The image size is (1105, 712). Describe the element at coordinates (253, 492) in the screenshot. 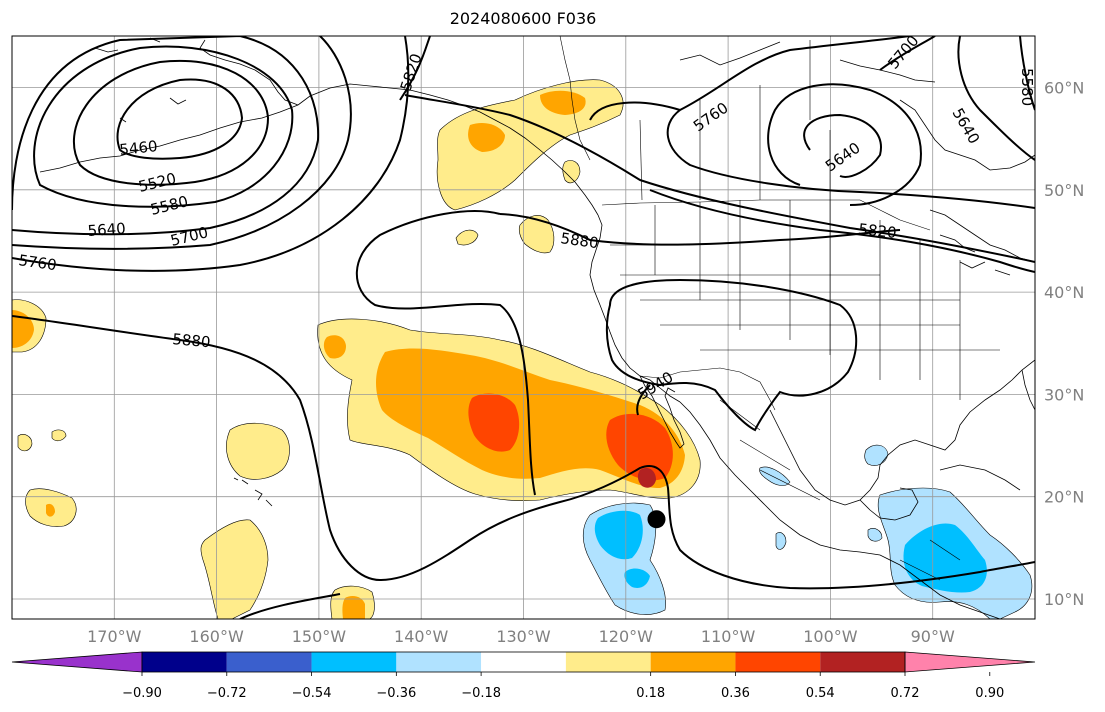

I see `coast-hawaii` at that location.